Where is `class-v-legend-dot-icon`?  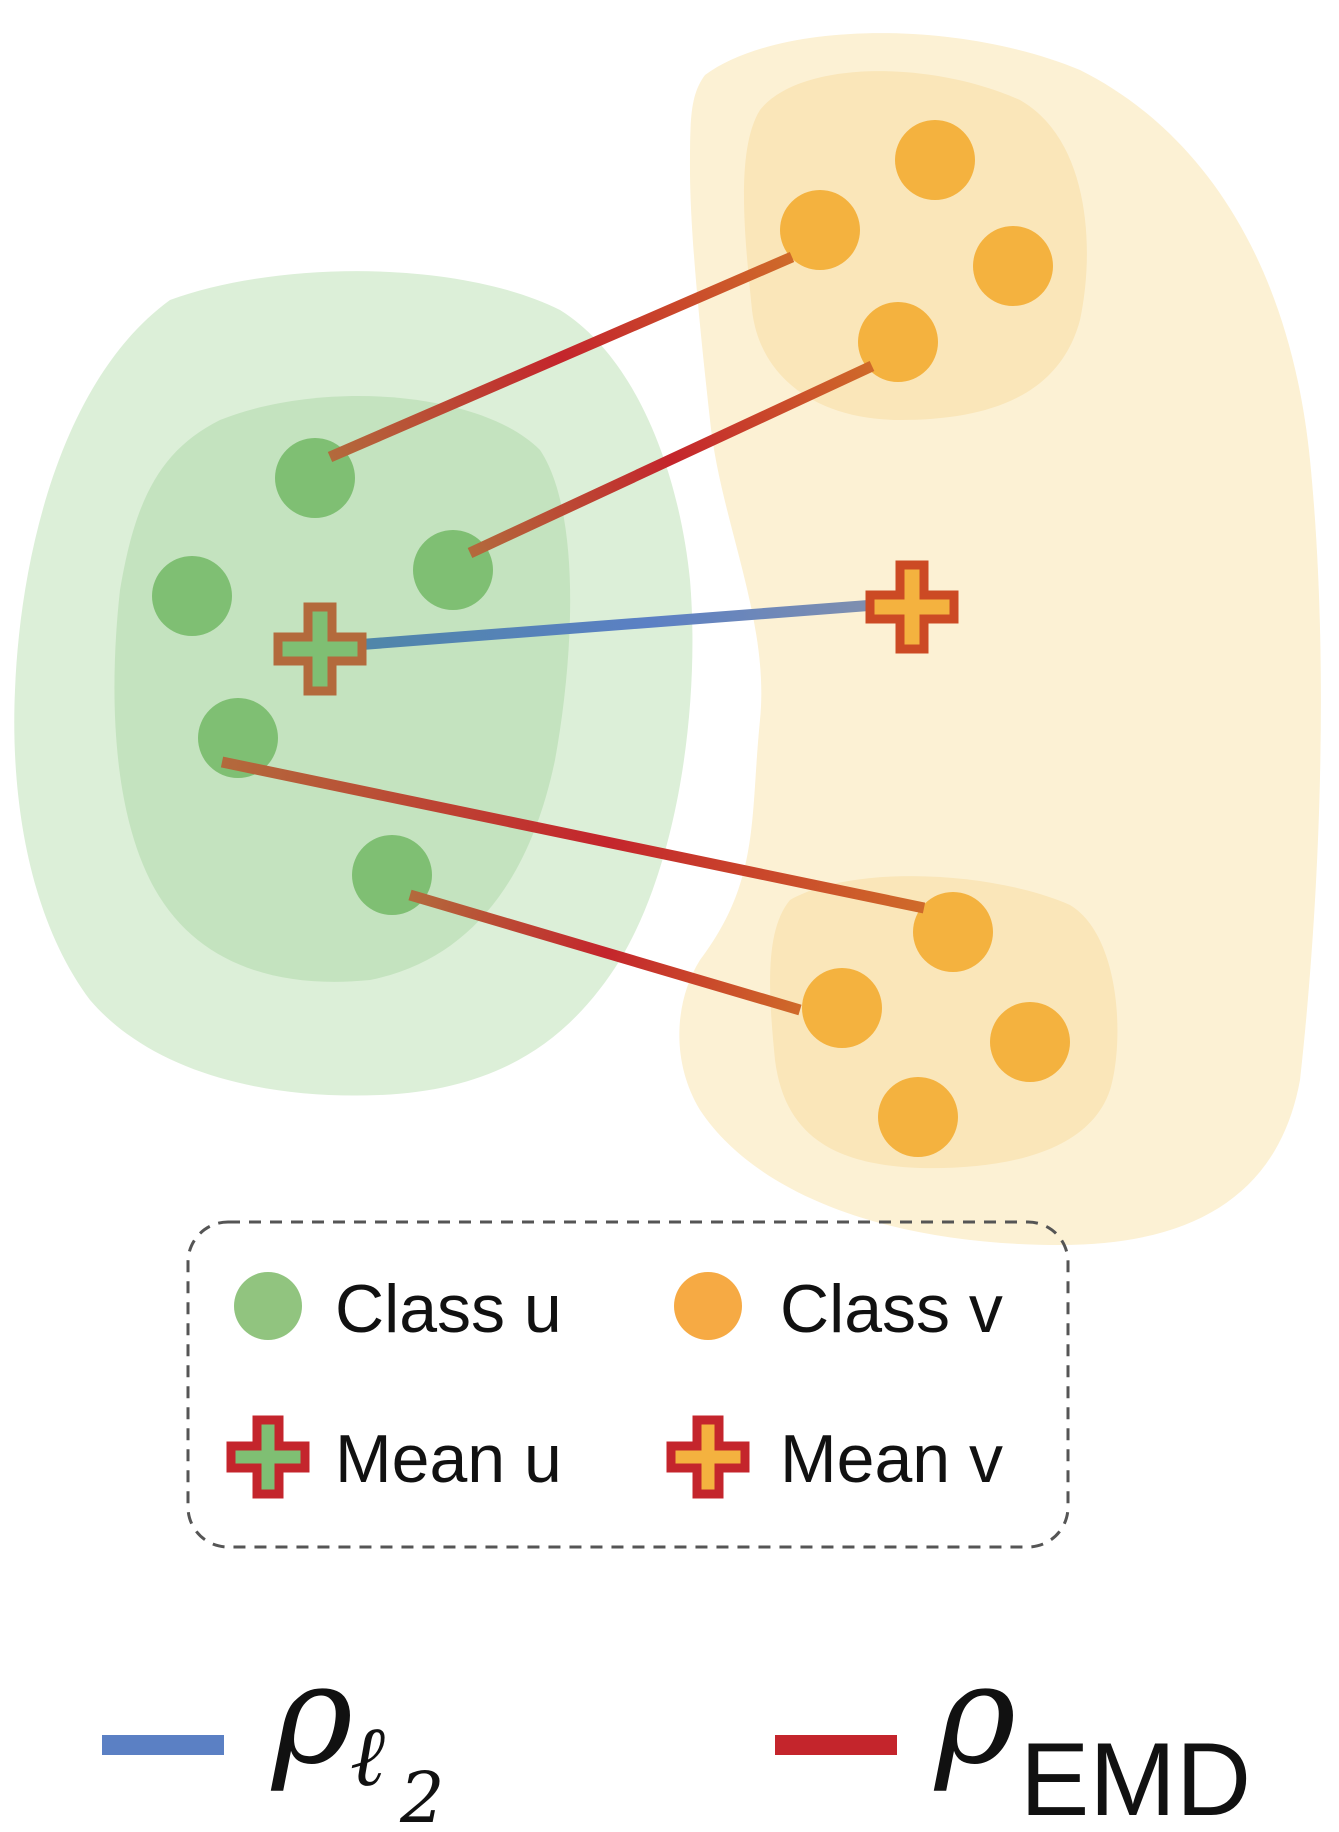 class-v-legend-dot-icon is located at coordinates (708, 1306).